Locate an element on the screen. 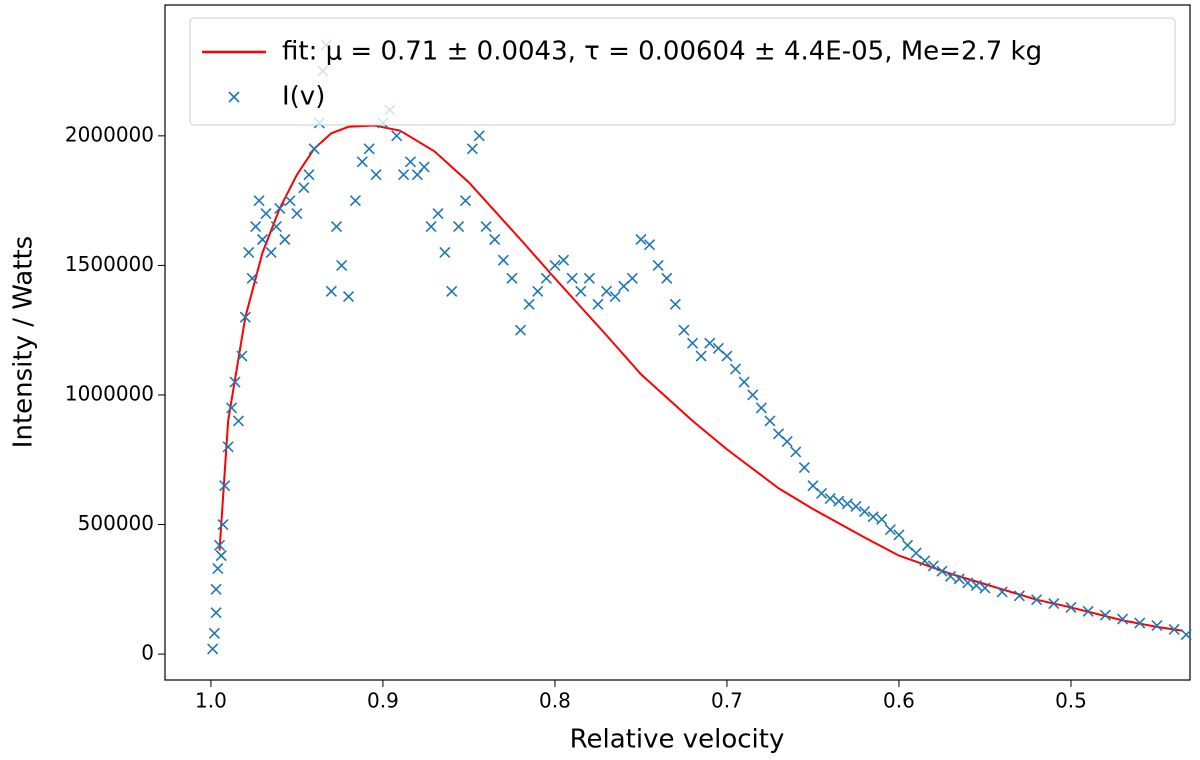 This screenshot has width=1200, height=760. legend-text: I(v) is located at coordinates (303, 97).